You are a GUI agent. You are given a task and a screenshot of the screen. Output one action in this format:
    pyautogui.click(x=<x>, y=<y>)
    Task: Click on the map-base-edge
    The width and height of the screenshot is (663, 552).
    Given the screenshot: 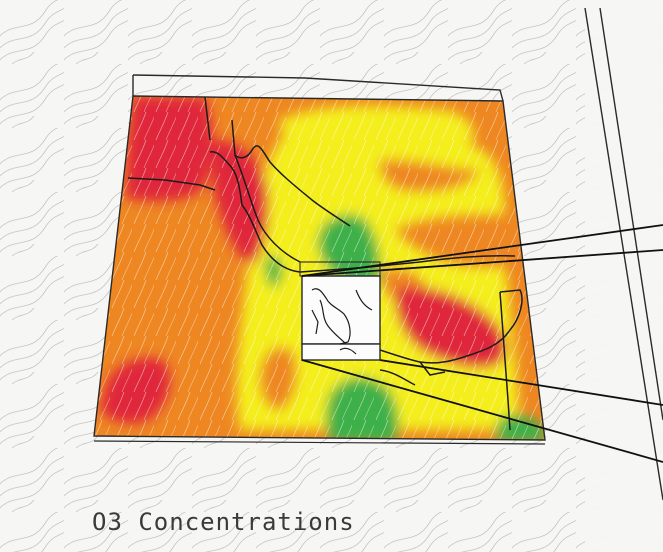 What is the action you would take?
    pyautogui.click(x=319, y=442)
    